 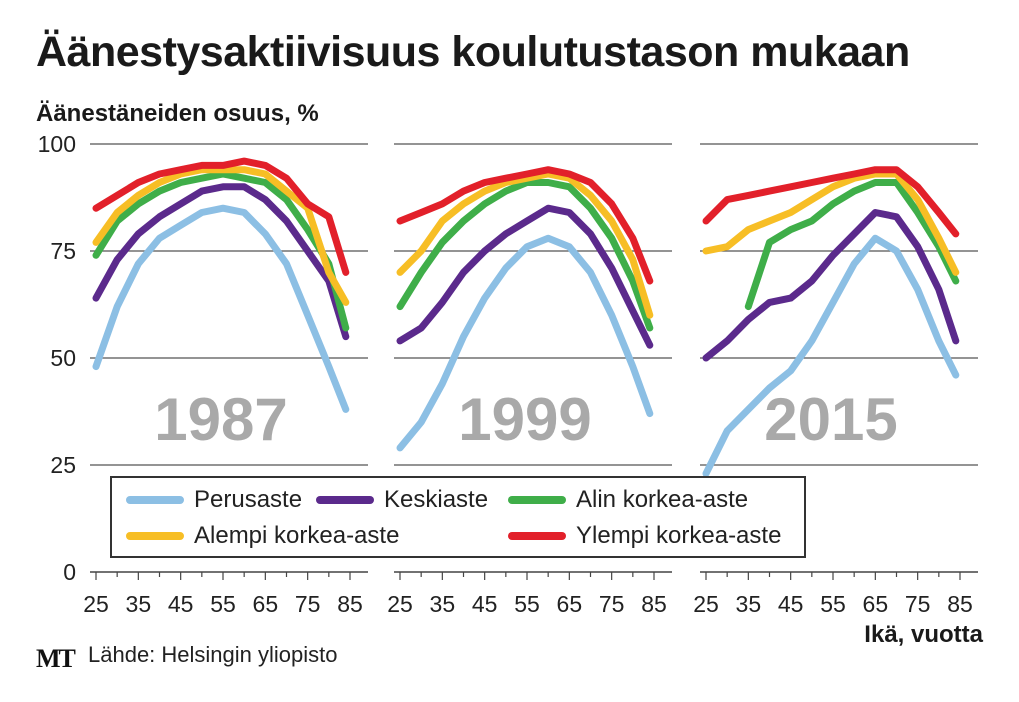 I want to click on series-line-alempi-korkea-aste-2015, so click(x=831, y=223).